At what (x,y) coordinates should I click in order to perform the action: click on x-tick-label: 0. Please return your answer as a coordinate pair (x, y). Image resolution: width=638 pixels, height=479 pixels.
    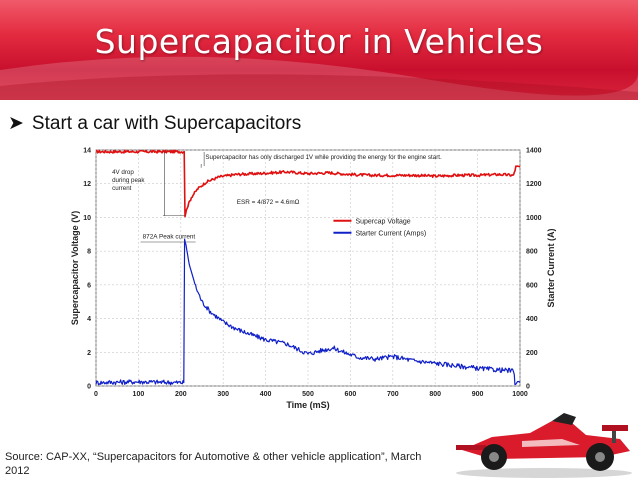
    Looking at the image, I should click on (96, 394).